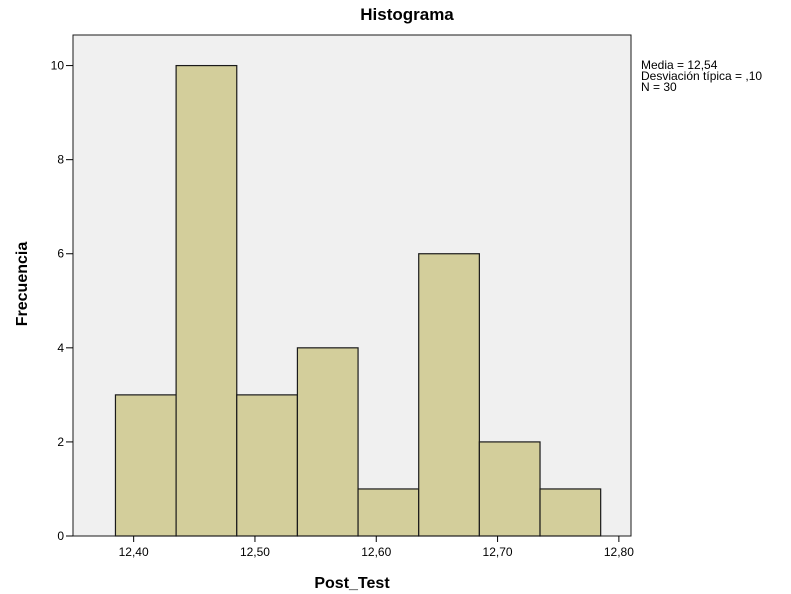  Describe the element at coordinates (701, 76) in the screenshot. I see `stats-line-2: Desviación típica = ,10` at that location.